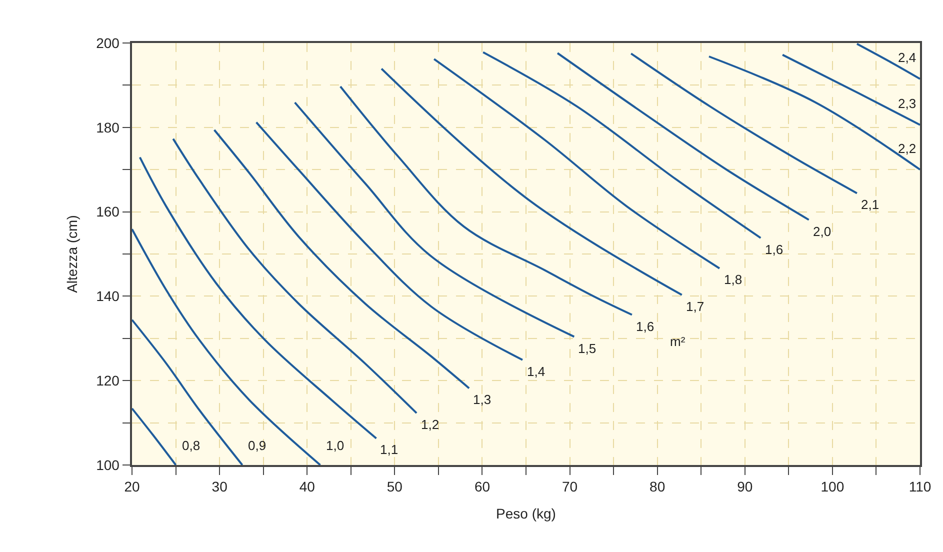 Image resolution: width=943 pixels, height=552 pixels. Describe the element at coordinates (907, 103) in the screenshot. I see `series-label: 2,3` at that location.